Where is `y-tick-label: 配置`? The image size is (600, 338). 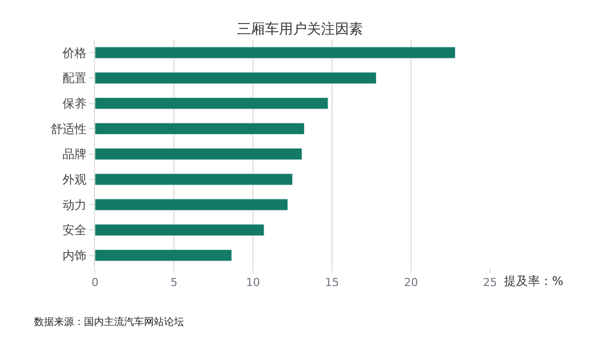
y-tick-label: 配置 is located at coordinates (74, 78).